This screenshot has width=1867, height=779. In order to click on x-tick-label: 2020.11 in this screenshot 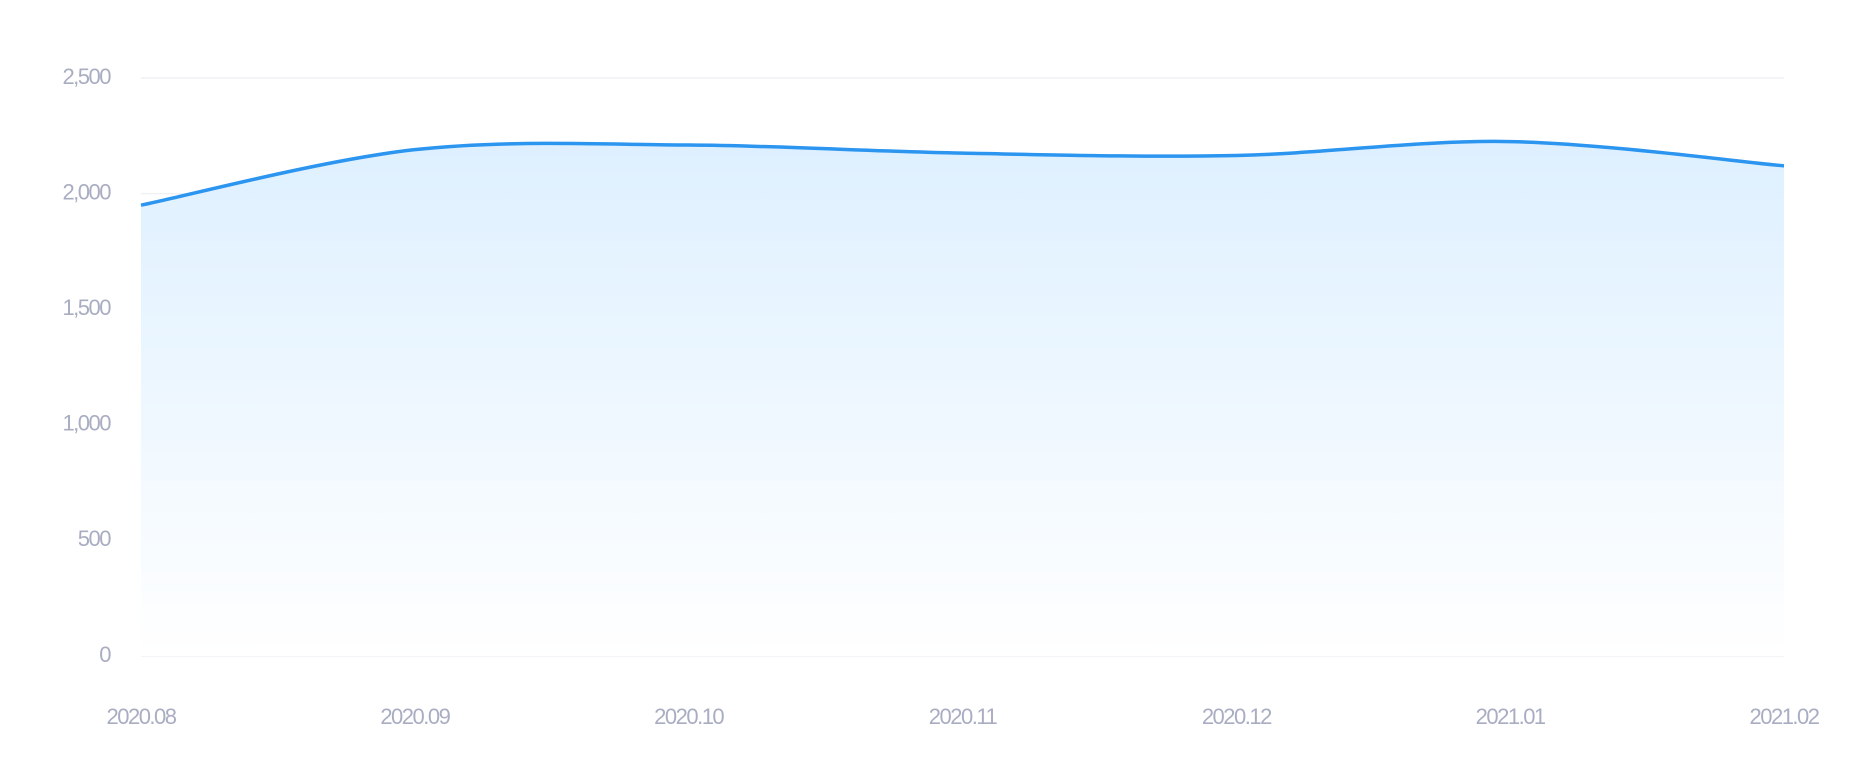, I will do `click(963, 716)`.